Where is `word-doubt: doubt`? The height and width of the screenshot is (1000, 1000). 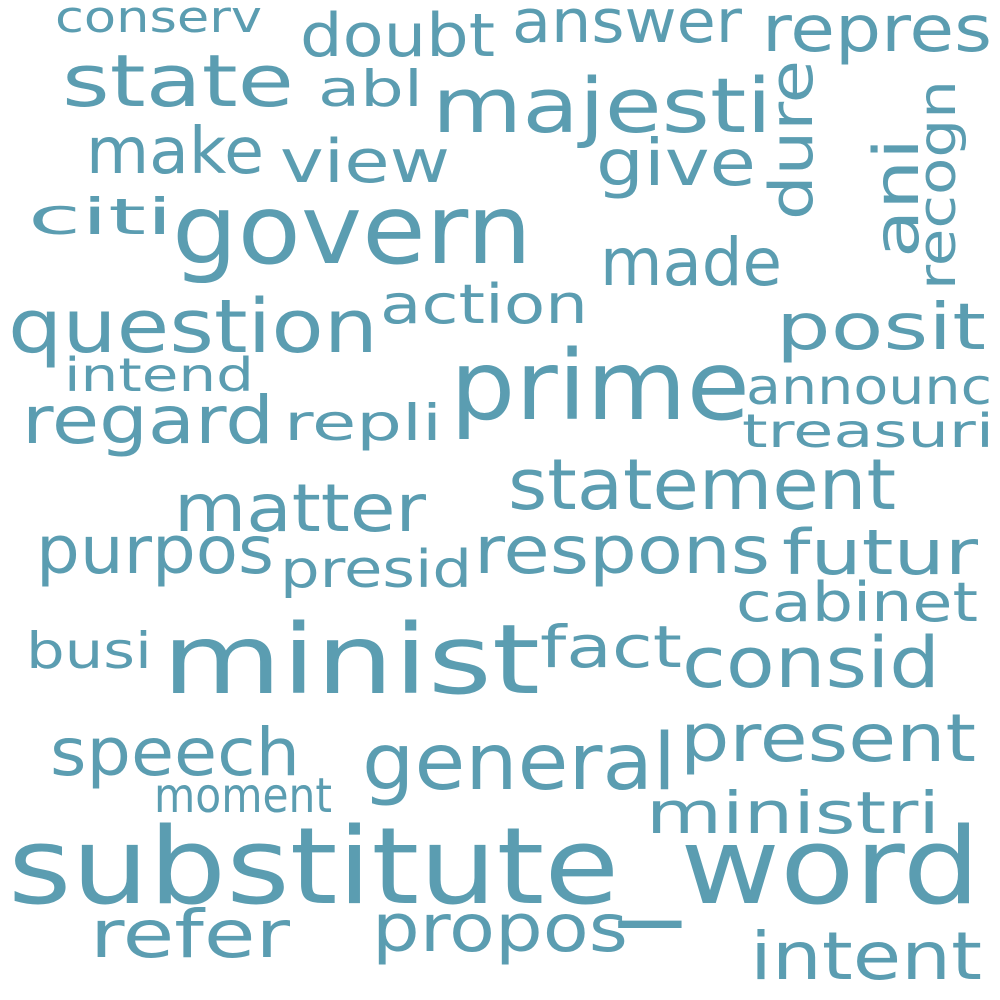 word-doubt: doubt is located at coordinates (397, 36).